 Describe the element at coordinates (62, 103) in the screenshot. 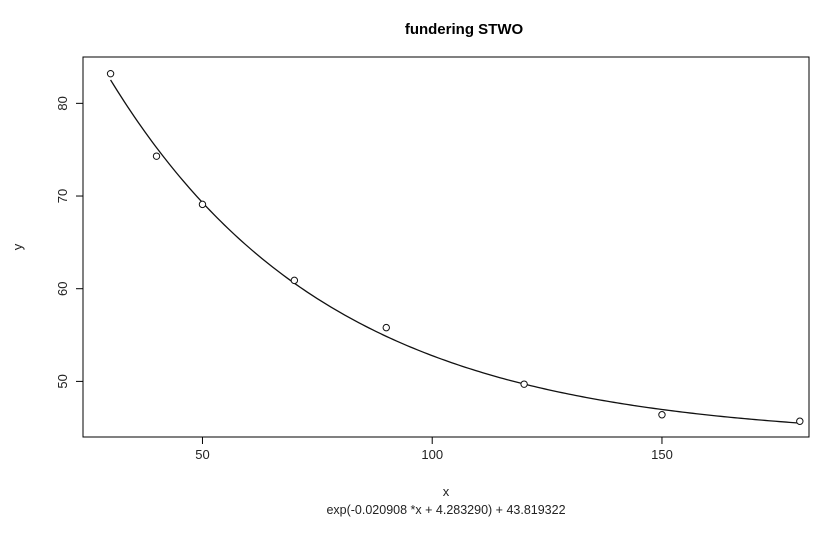

I see `y-tick-label: 80` at that location.